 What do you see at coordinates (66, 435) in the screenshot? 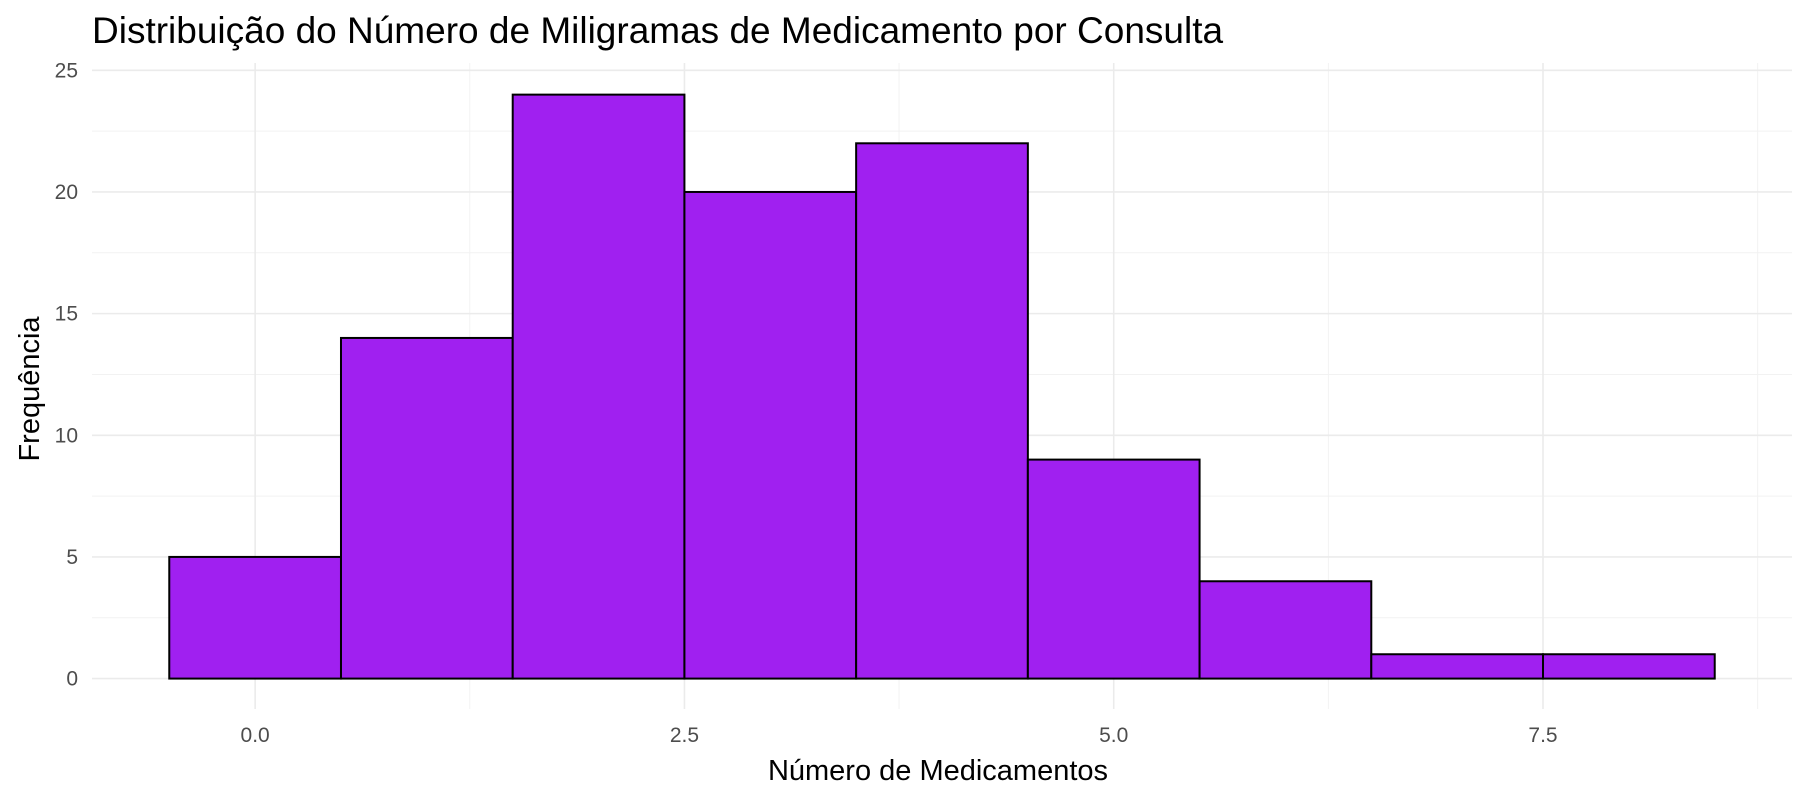
I see `y-tick-label: 10` at bounding box center [66, 435].